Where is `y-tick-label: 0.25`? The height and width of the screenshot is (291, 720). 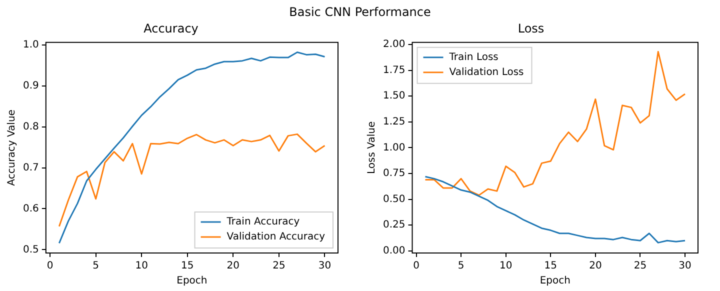 y-tick-label: 0.25 is located at coordinates (394, 225).